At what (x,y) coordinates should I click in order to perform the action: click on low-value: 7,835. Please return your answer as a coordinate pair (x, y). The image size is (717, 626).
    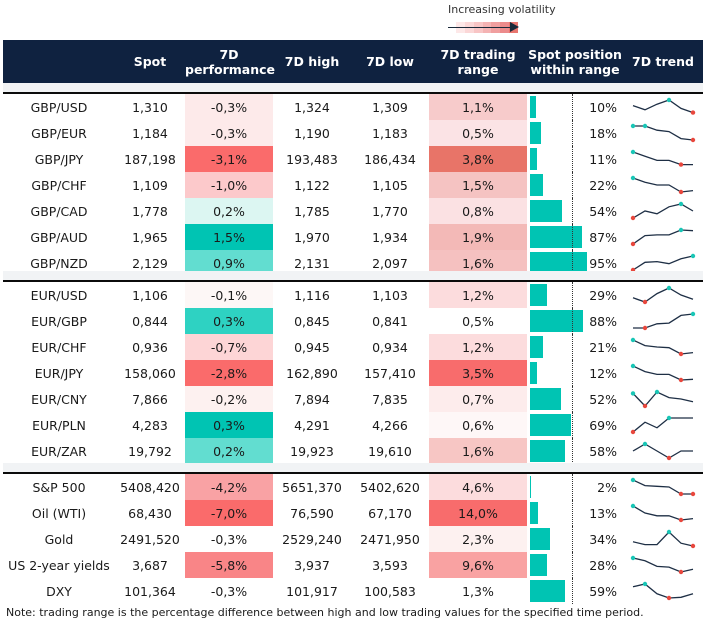
    Looking at the image, I should click on (390, 399).